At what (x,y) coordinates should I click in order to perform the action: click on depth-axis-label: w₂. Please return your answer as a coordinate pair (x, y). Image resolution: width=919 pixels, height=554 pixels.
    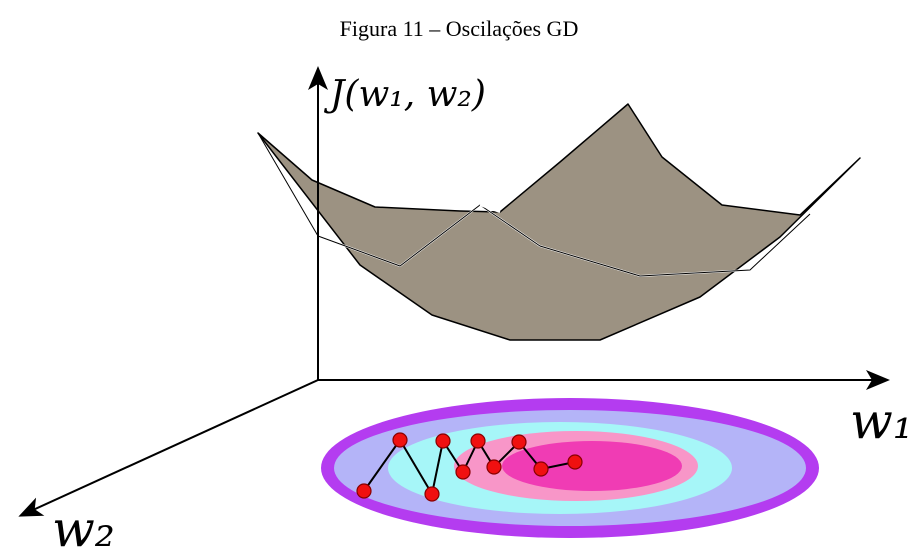
    Looking at the image, I should click on (83, 527).